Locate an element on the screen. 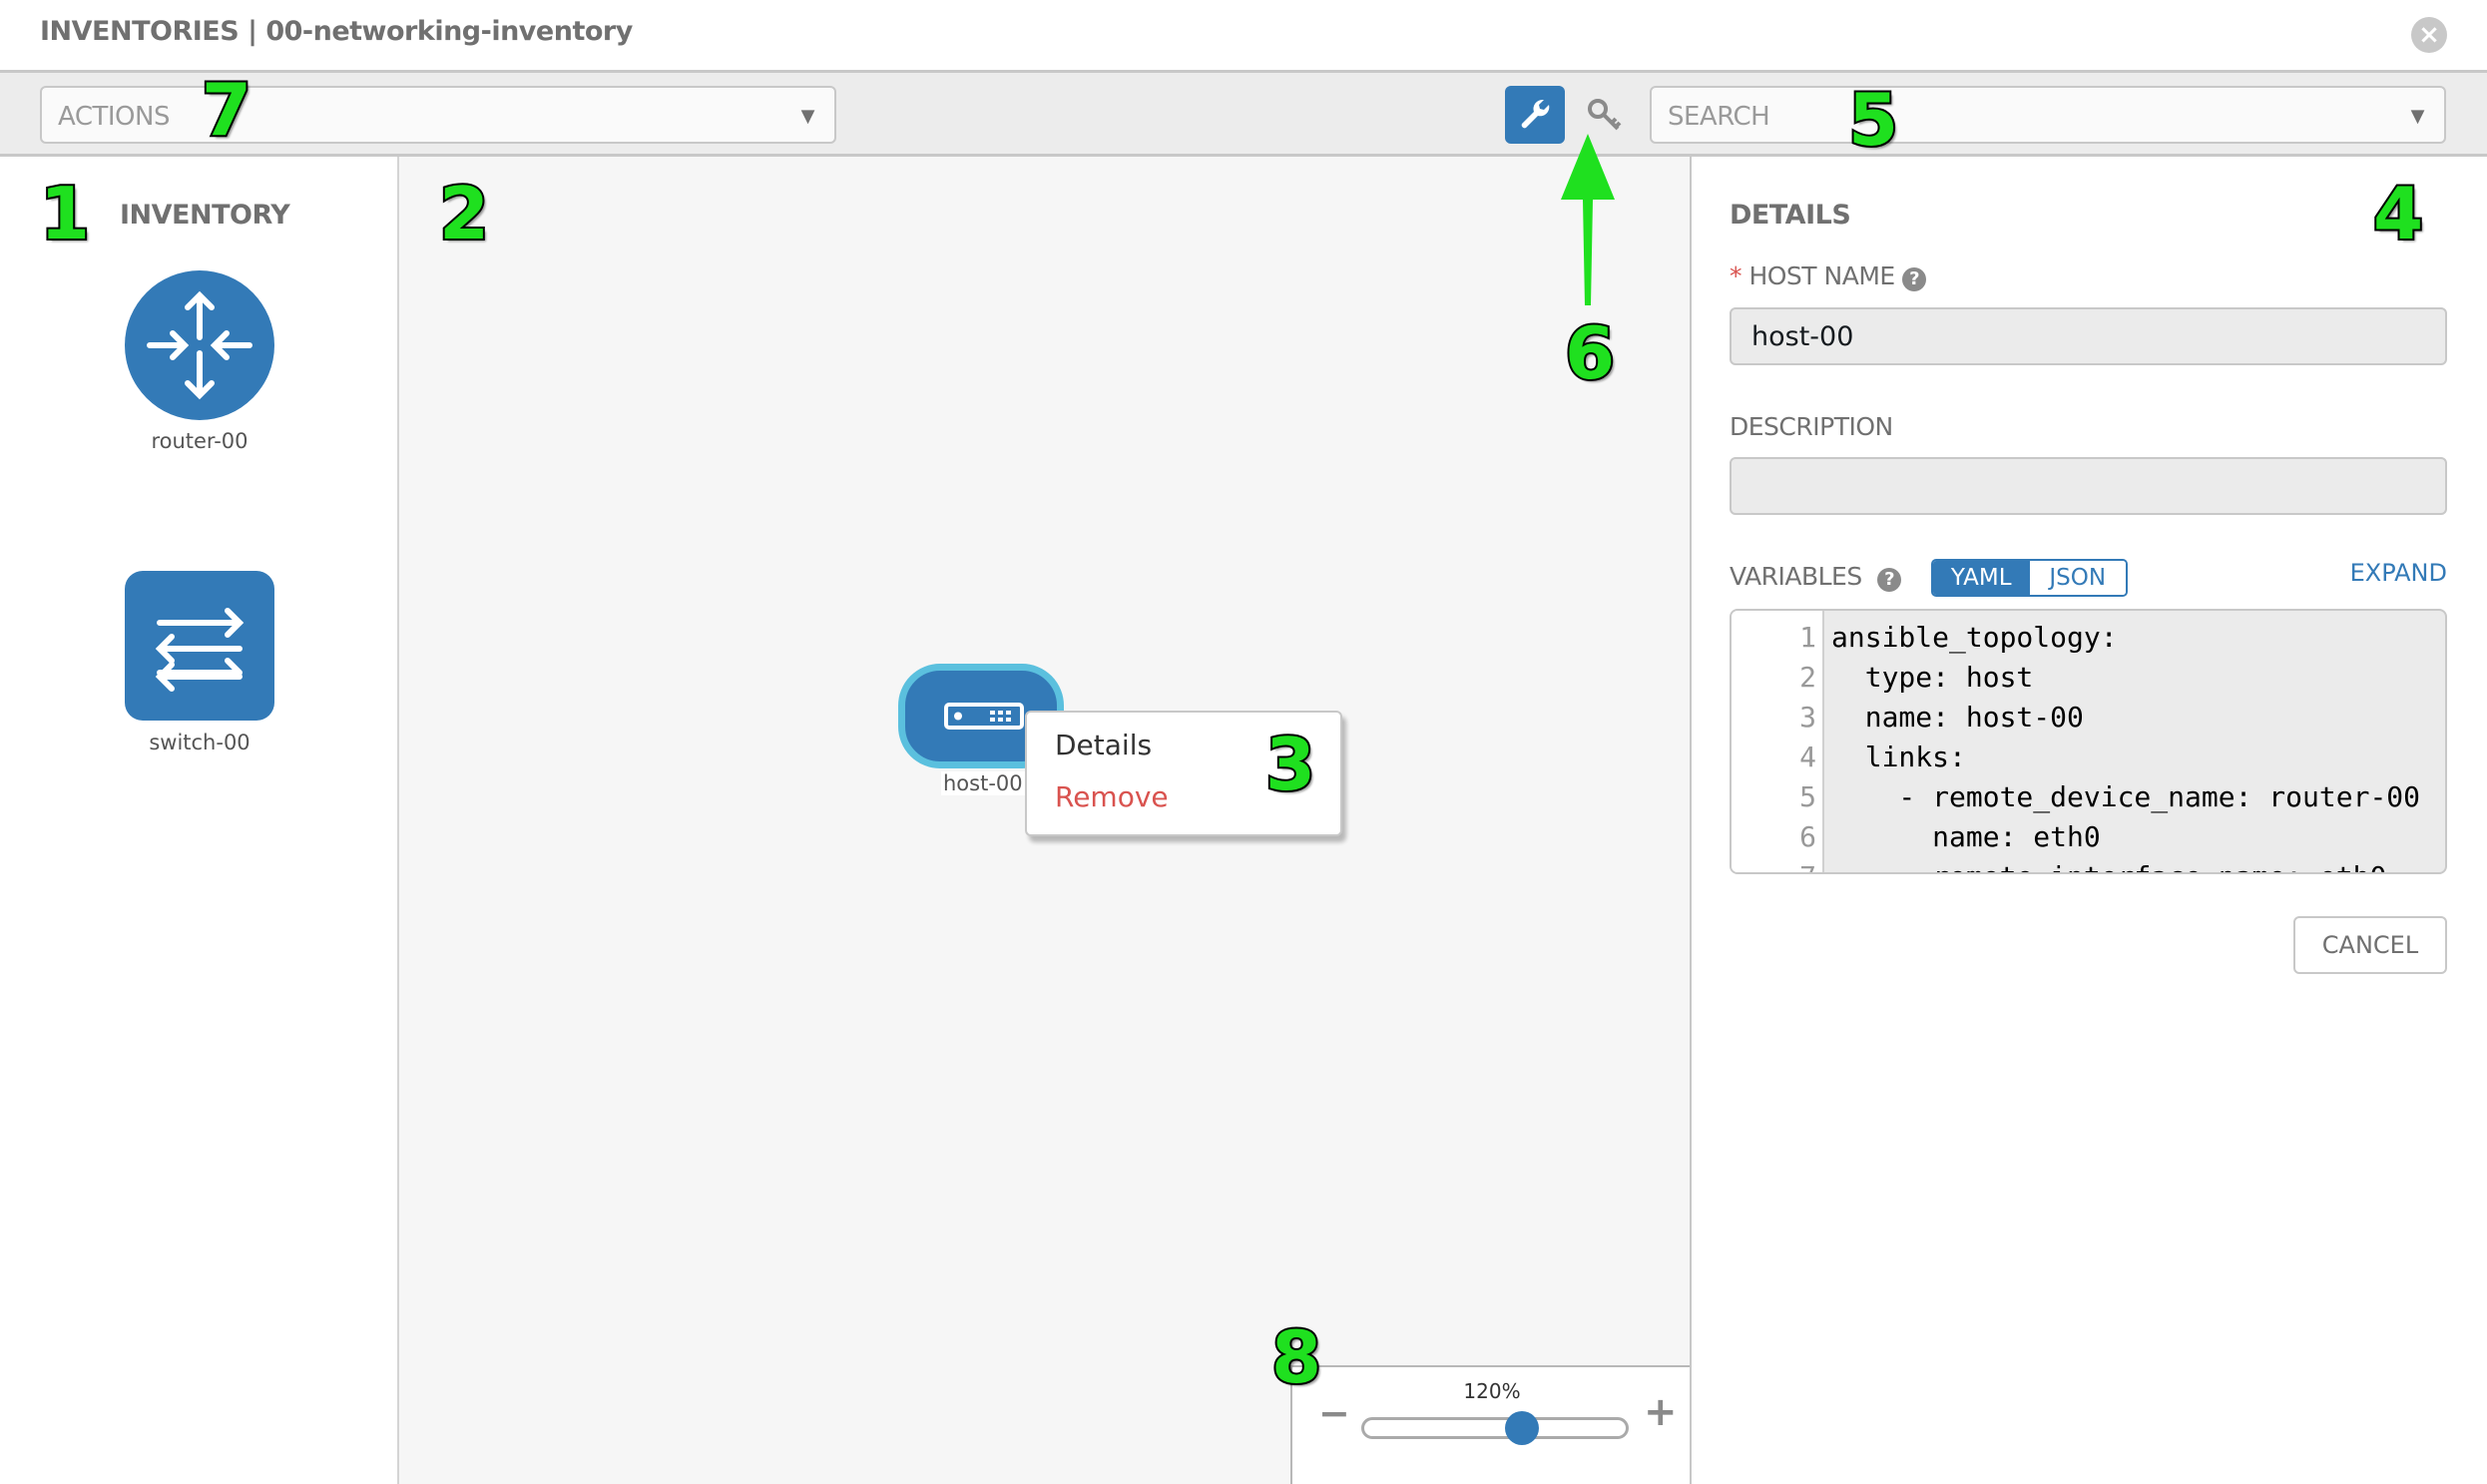  description-input is located at coordinates (2088, 486).